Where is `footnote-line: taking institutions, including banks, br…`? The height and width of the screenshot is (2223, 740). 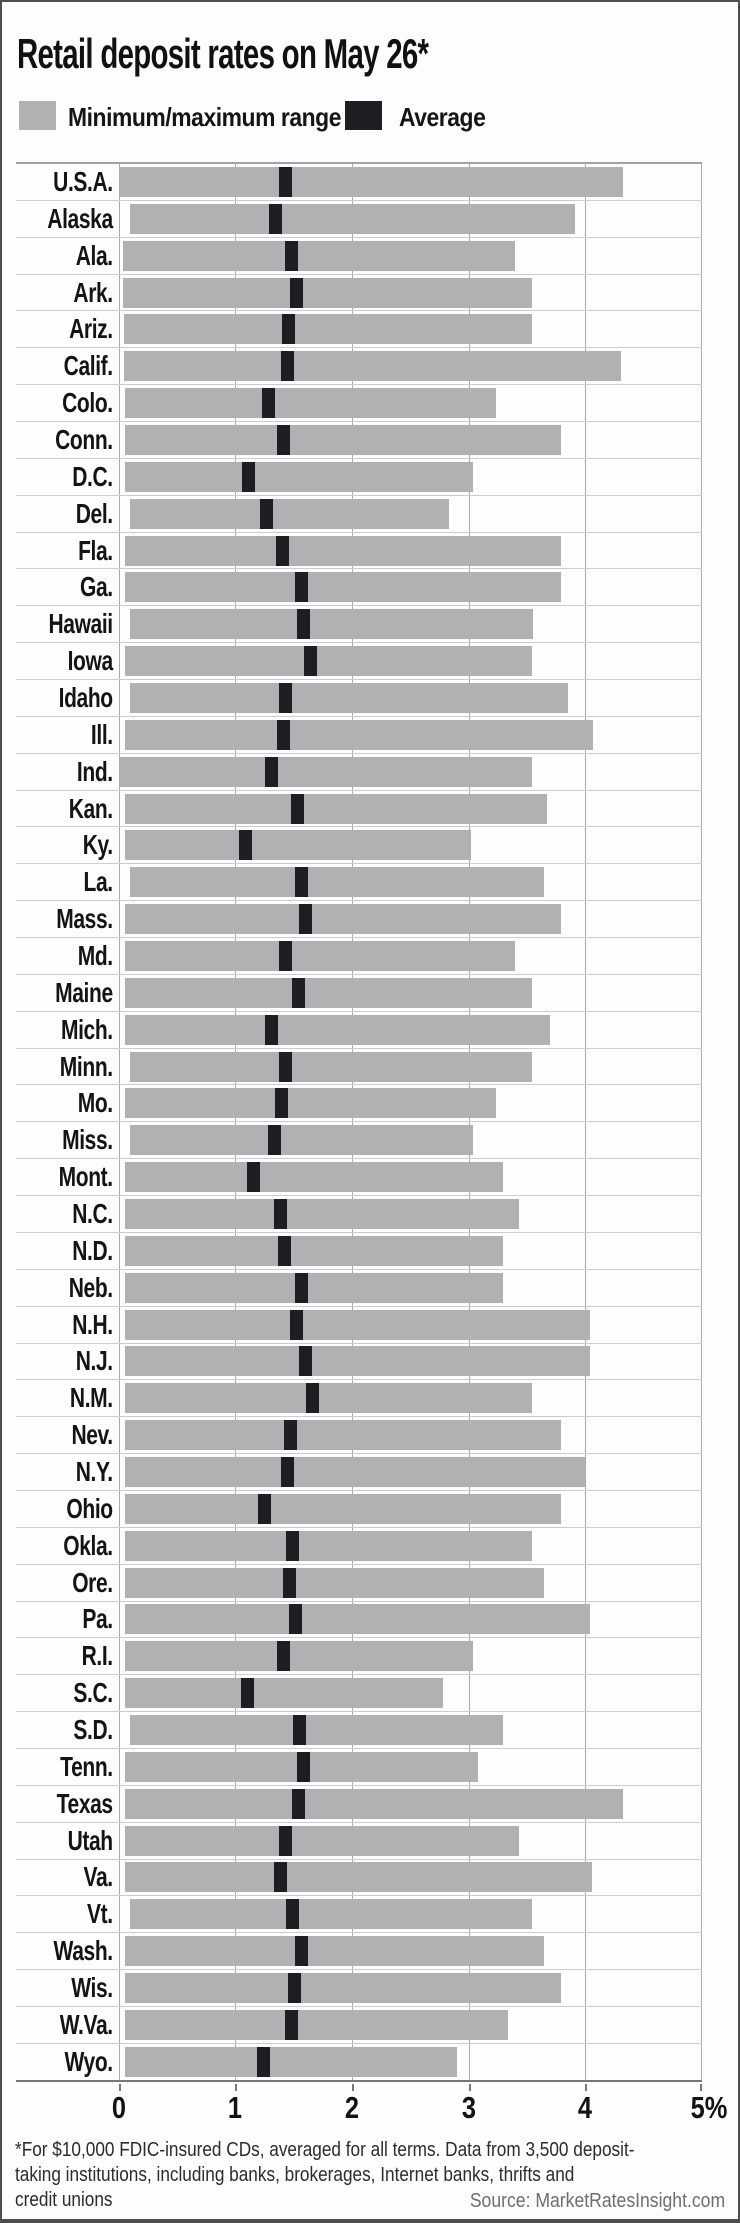 footnote-line: taking institutions, including banks, br… is located at coordinates (295, 2175).